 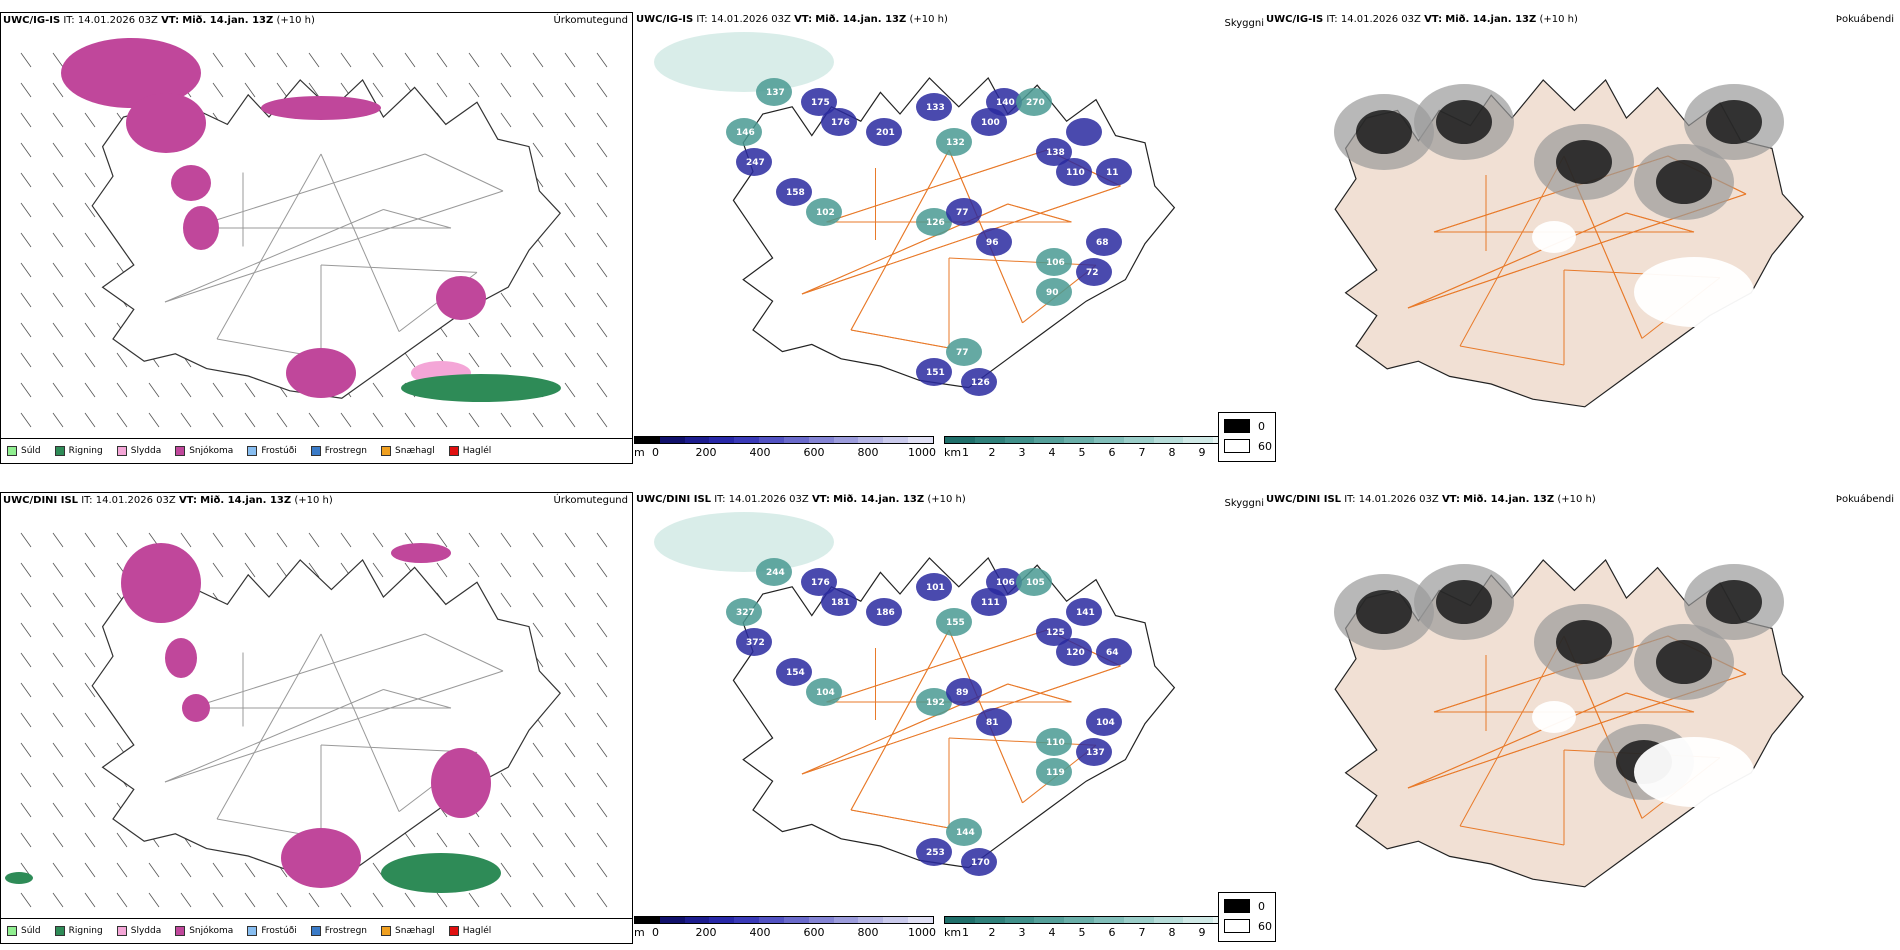 I want to click on colorbar-tick: 4, so click(x=1052, y=932).